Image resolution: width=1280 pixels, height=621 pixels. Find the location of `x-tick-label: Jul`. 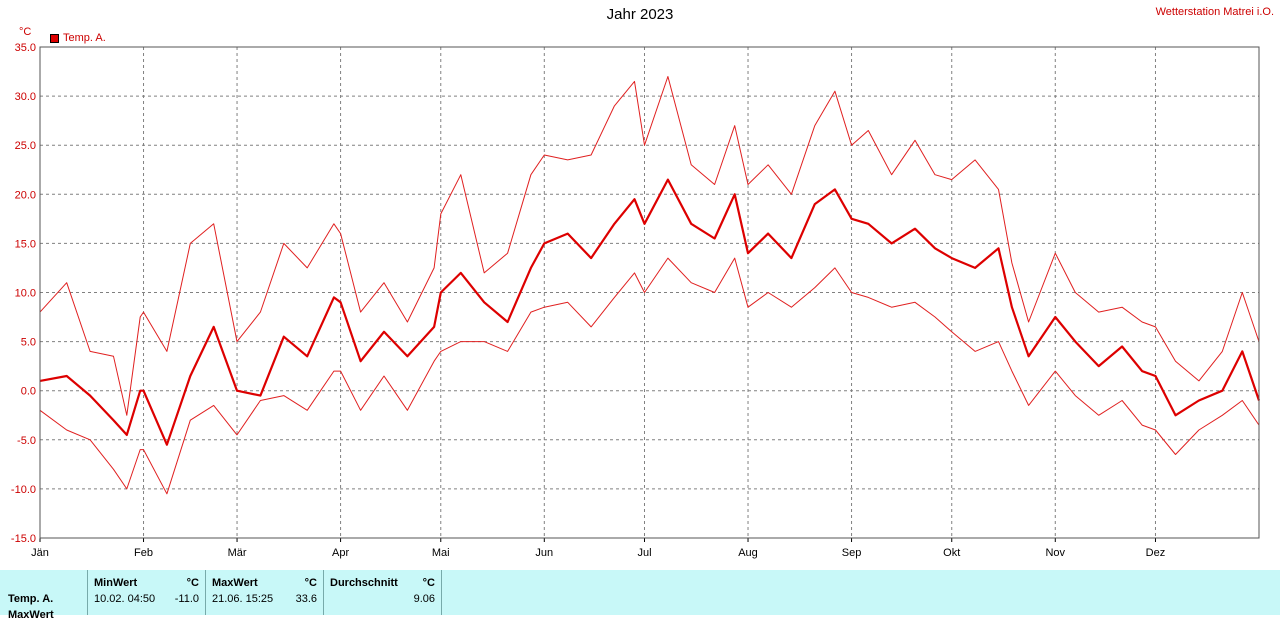

x-tick-label: Jul is located at coordinates (644, 553).